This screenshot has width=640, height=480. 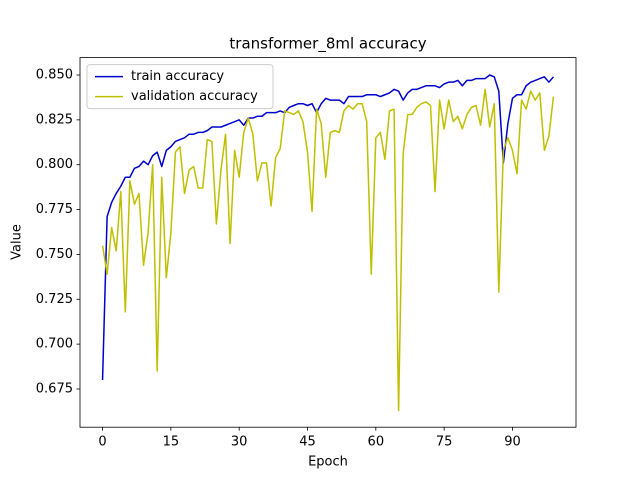 What do you see at coordinates (512, 442) in the screenshot?
I see `x-tick-label: 90` at bounding box center [512, 442].